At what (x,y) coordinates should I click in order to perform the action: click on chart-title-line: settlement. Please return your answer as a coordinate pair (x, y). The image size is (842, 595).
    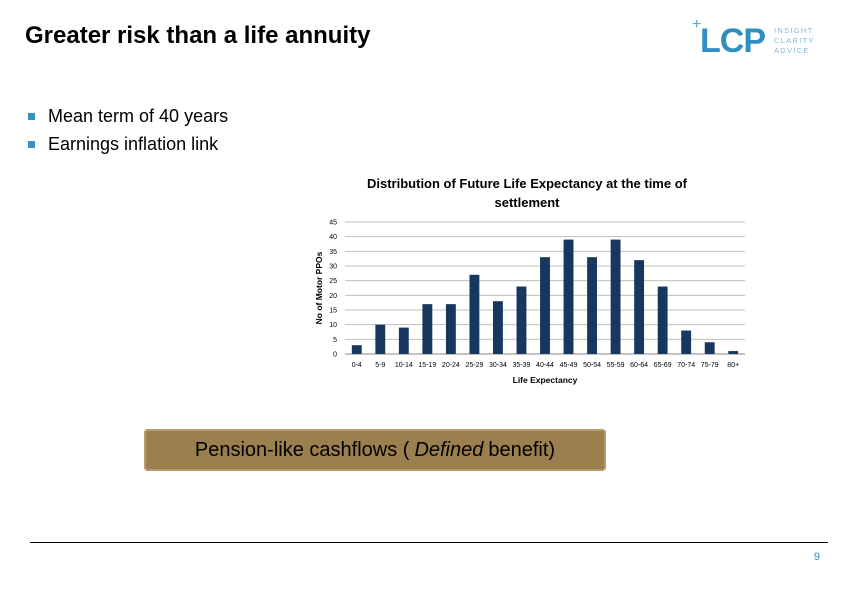
    Looking at the image, I should click on (527, 202).